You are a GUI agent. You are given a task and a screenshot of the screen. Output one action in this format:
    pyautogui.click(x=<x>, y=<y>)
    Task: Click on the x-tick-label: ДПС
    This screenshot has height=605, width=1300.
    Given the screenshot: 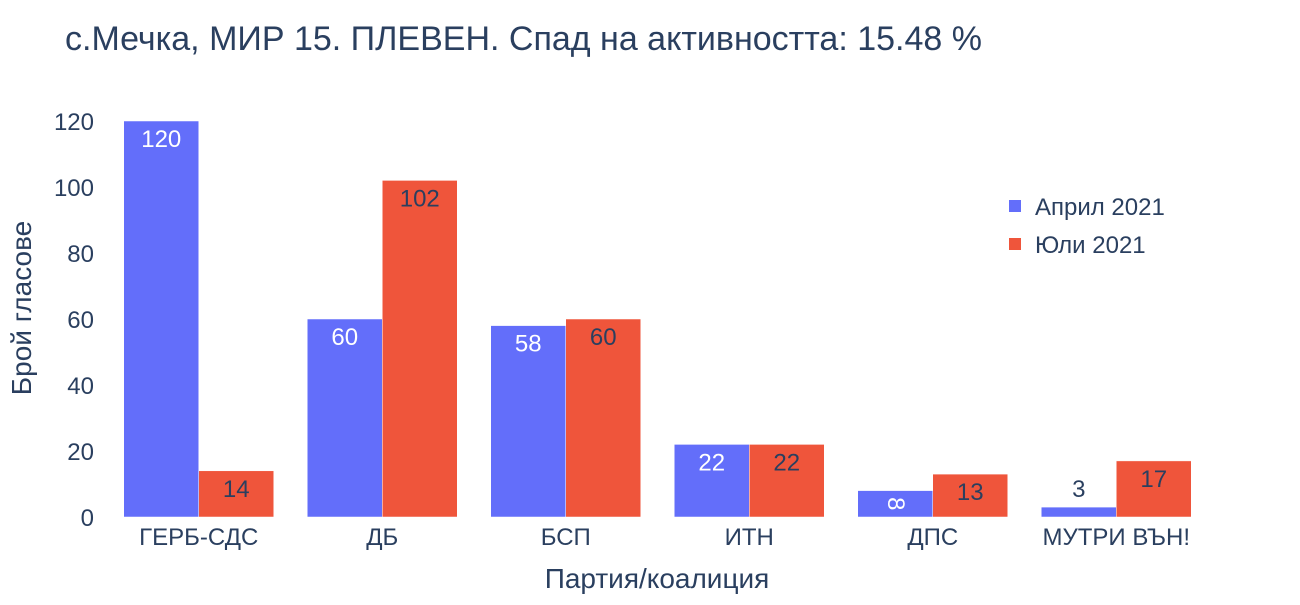 What is the action you would take?
    pyautogui.click(x=932, y=537)
    